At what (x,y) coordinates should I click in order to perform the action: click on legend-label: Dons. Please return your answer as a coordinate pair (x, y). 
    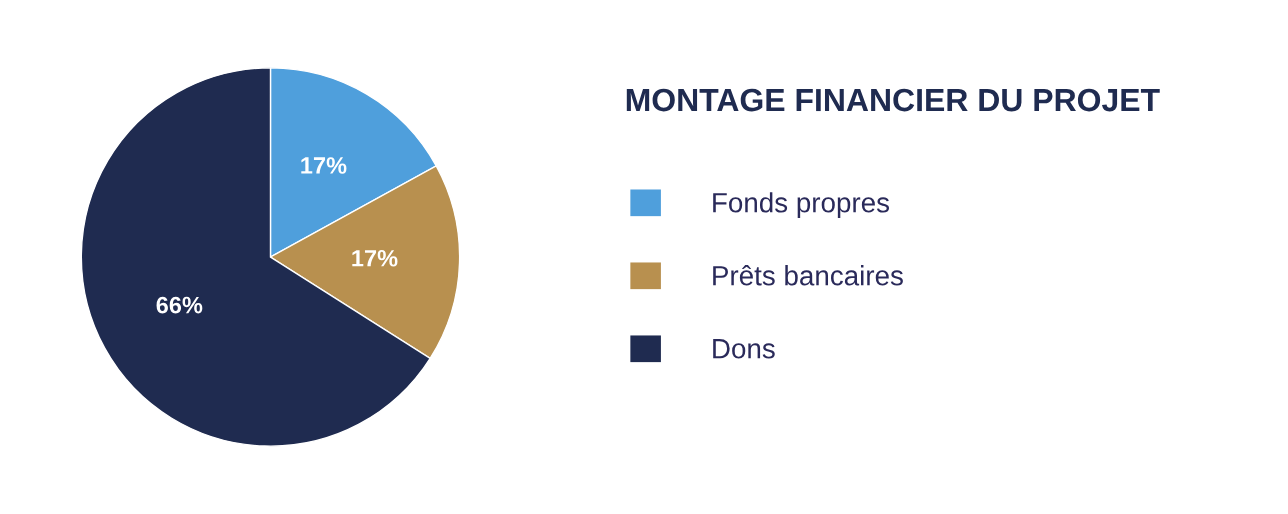
    Looking at the image, I should click on (744, 349).